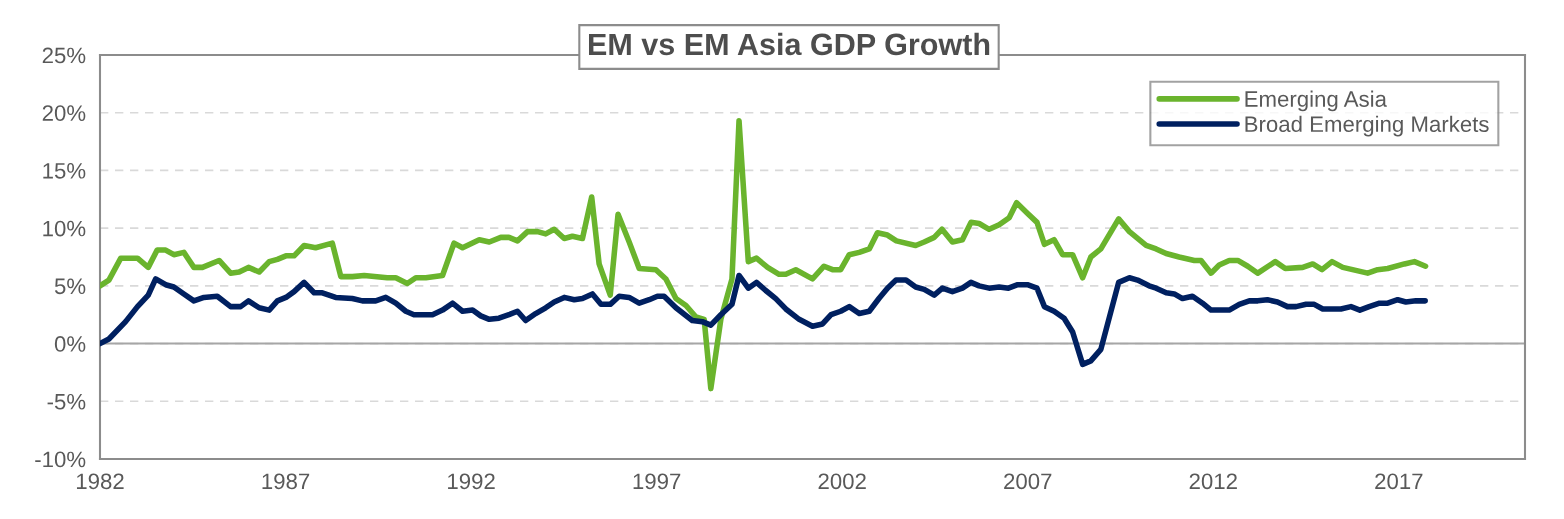 The height and width of the screenshot is (519, 1564). What do you see at coordinates (70, 286) in the screenshot?
I see `y-tick-label: 5%` at bounding box center [70, 286].